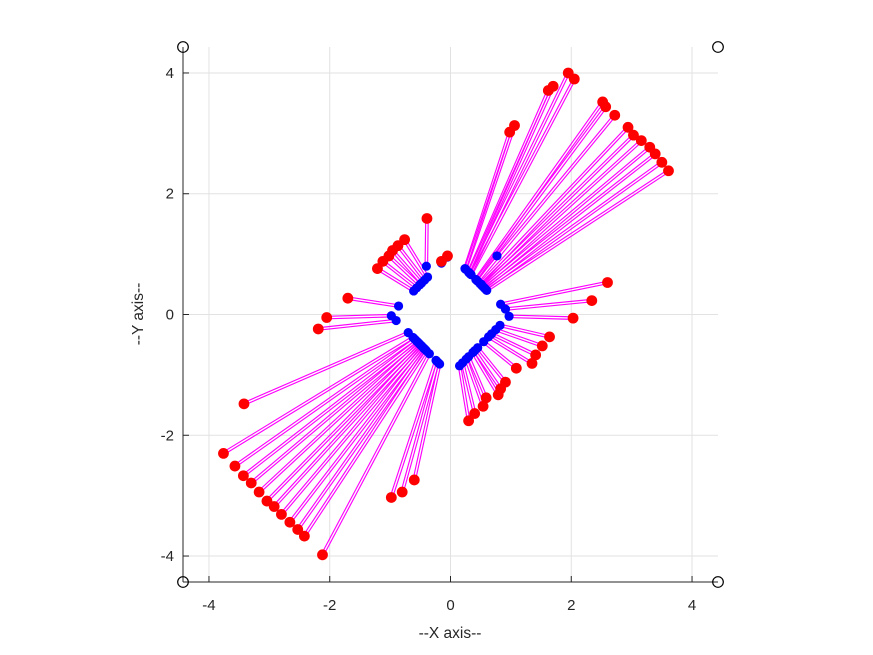  What do you see at coordinates (170, 194) in the screenshot?
I see `y-tick-label: 2` at bounding box center [170, 194].